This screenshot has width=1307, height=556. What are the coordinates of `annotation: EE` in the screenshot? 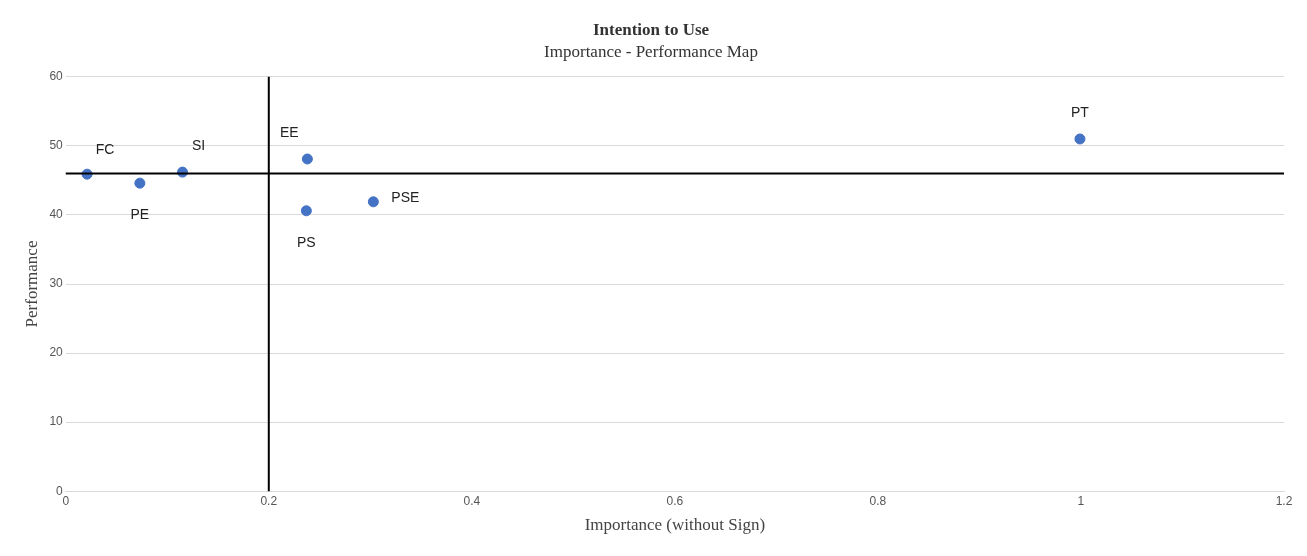 It's located at (289, 131).